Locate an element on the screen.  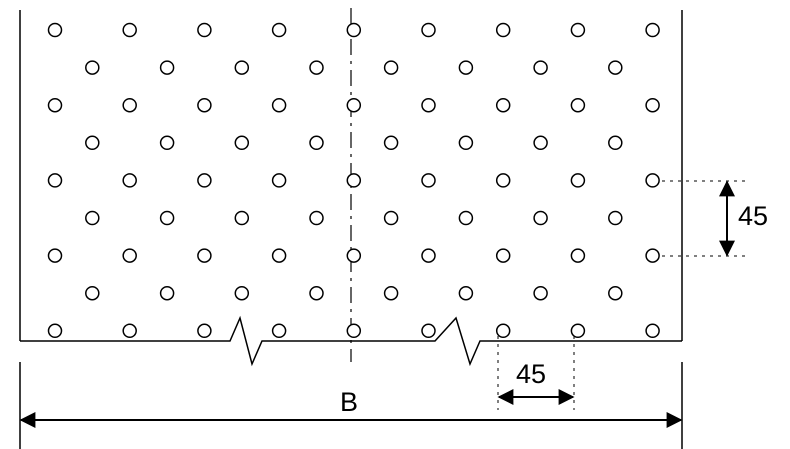
horizontal-spacing-label: 45 is located at coordinates (531, 374).